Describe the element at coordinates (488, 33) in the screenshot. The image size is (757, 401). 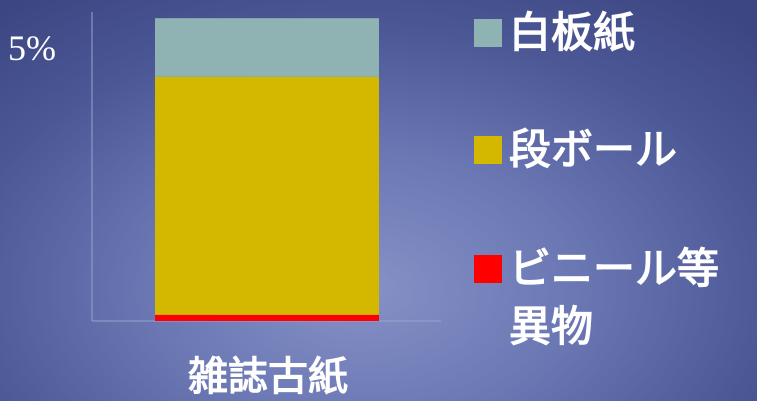
I see `legend-swatch-hakubanshi` at that location.